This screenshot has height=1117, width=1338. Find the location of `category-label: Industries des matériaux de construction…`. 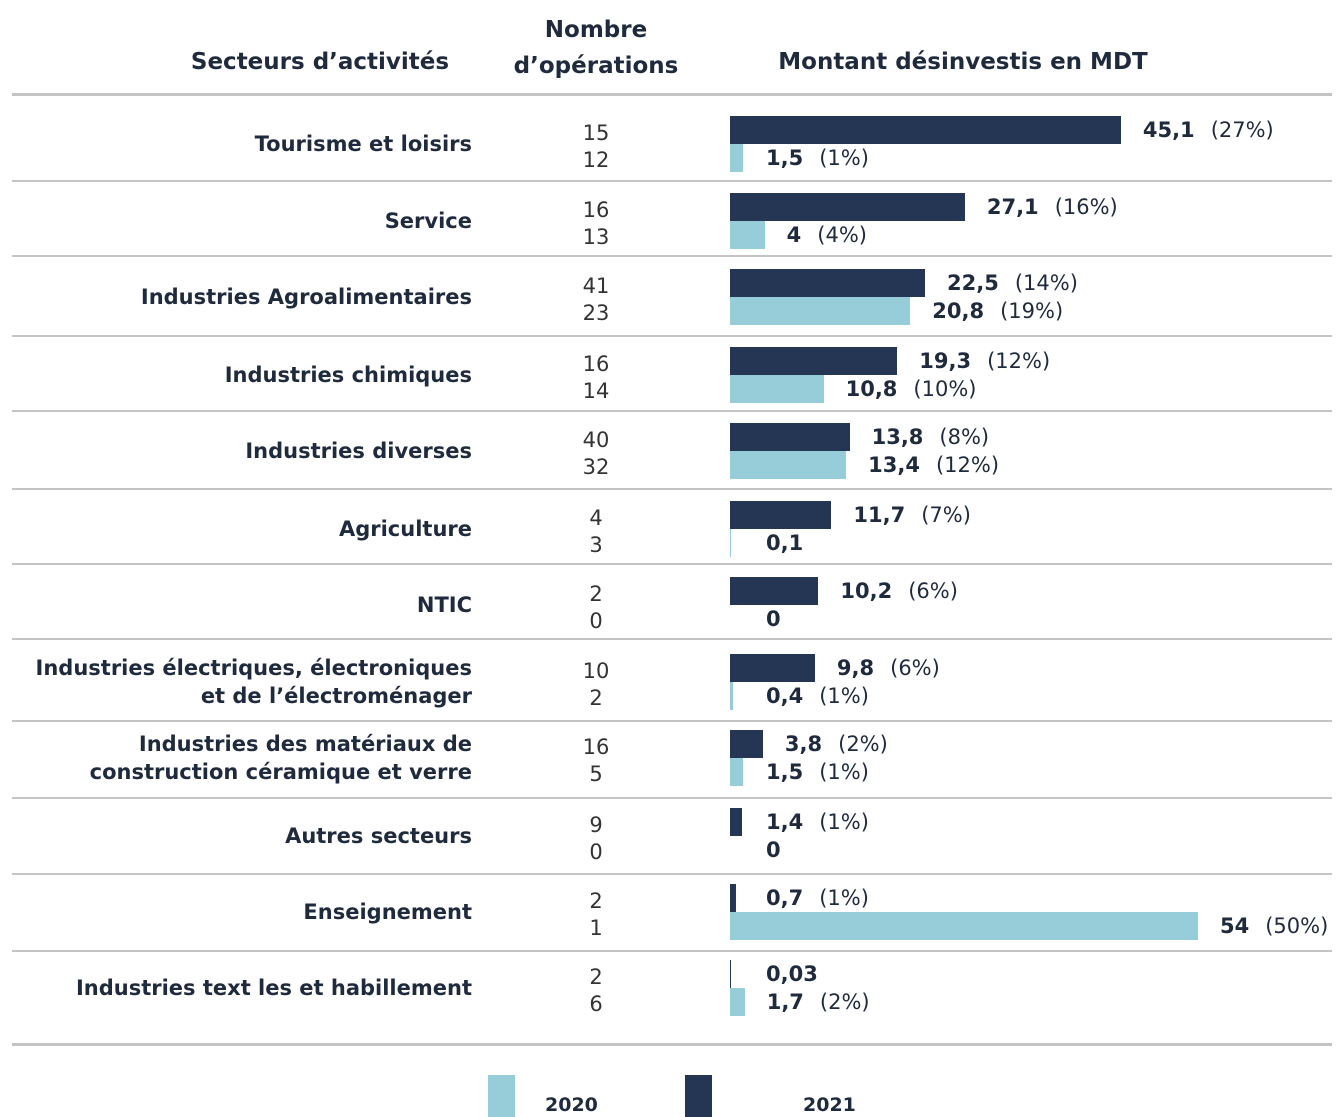

category-label: Industries des matériaux de construction… is located at coordinates (280, 758).